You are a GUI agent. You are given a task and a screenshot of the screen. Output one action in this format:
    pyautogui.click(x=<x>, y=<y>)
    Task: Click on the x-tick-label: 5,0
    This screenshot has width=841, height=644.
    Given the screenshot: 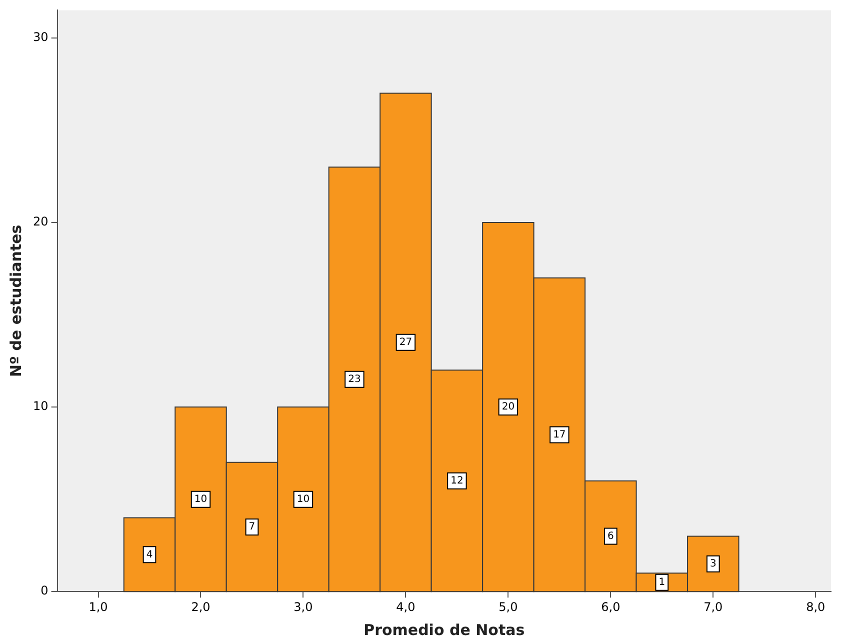 What is the action you would take?
    pyautogui.click(x=508, y=607)
    